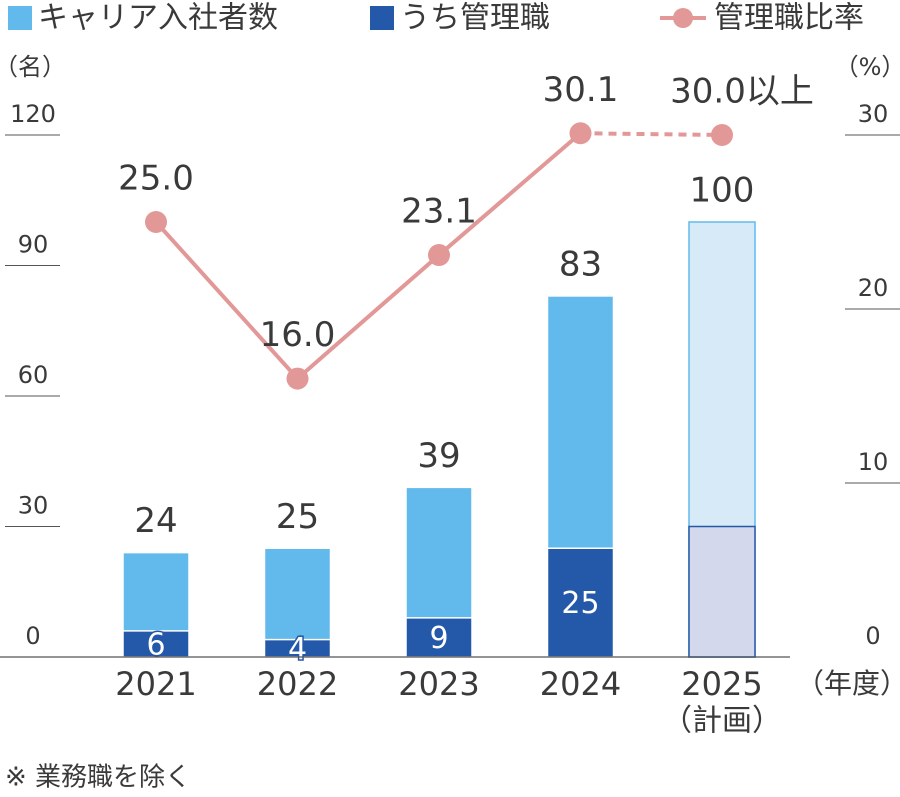  I want to click on ratio-label: 16.0, so click(298, 335).